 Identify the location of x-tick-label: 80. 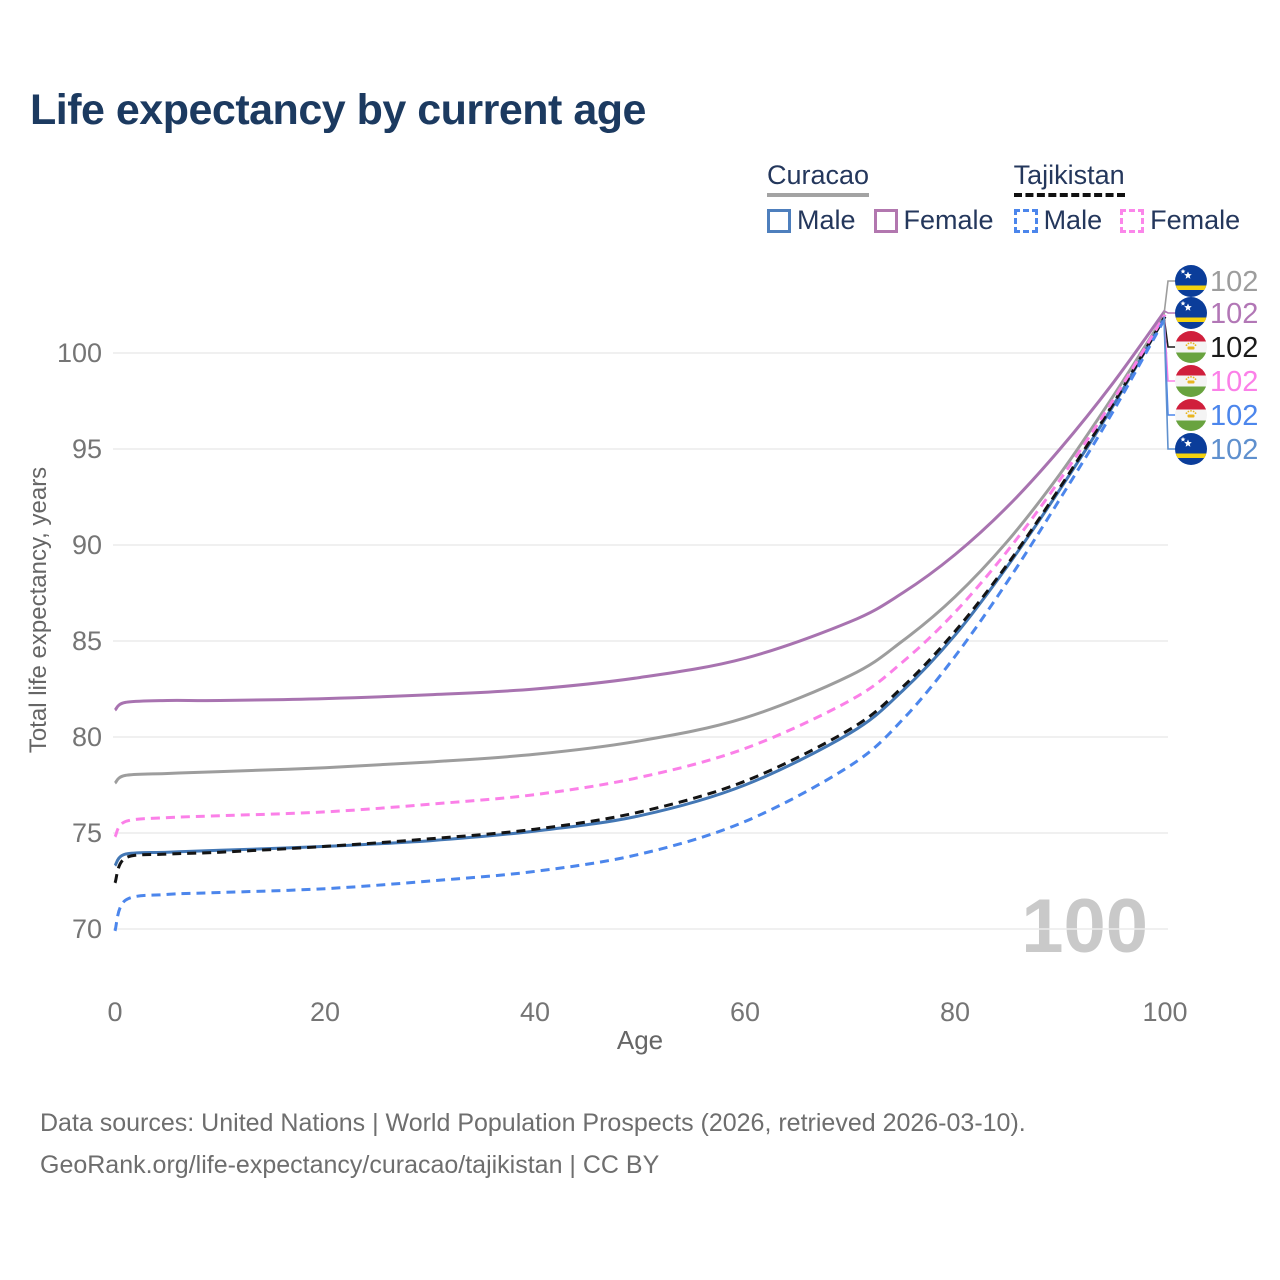
(955, 1012).